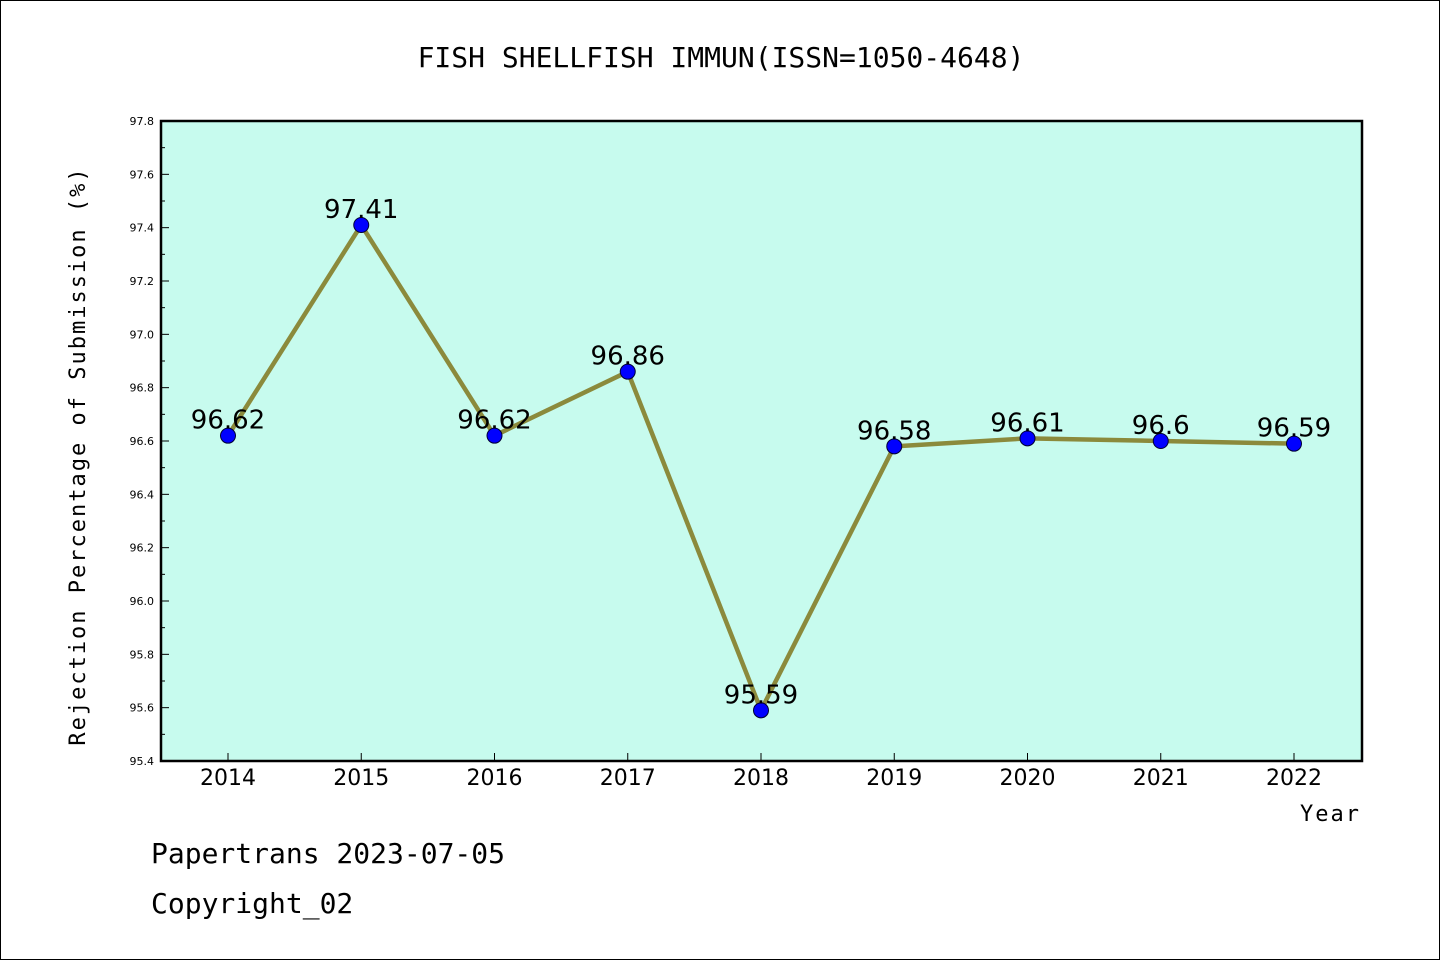 This screenshot has height=961, width=1440. What do you see at coordinates (142, 654) in the screenshot?
I see `y-tick-label: 95.8` at bounding box center [142, 654].